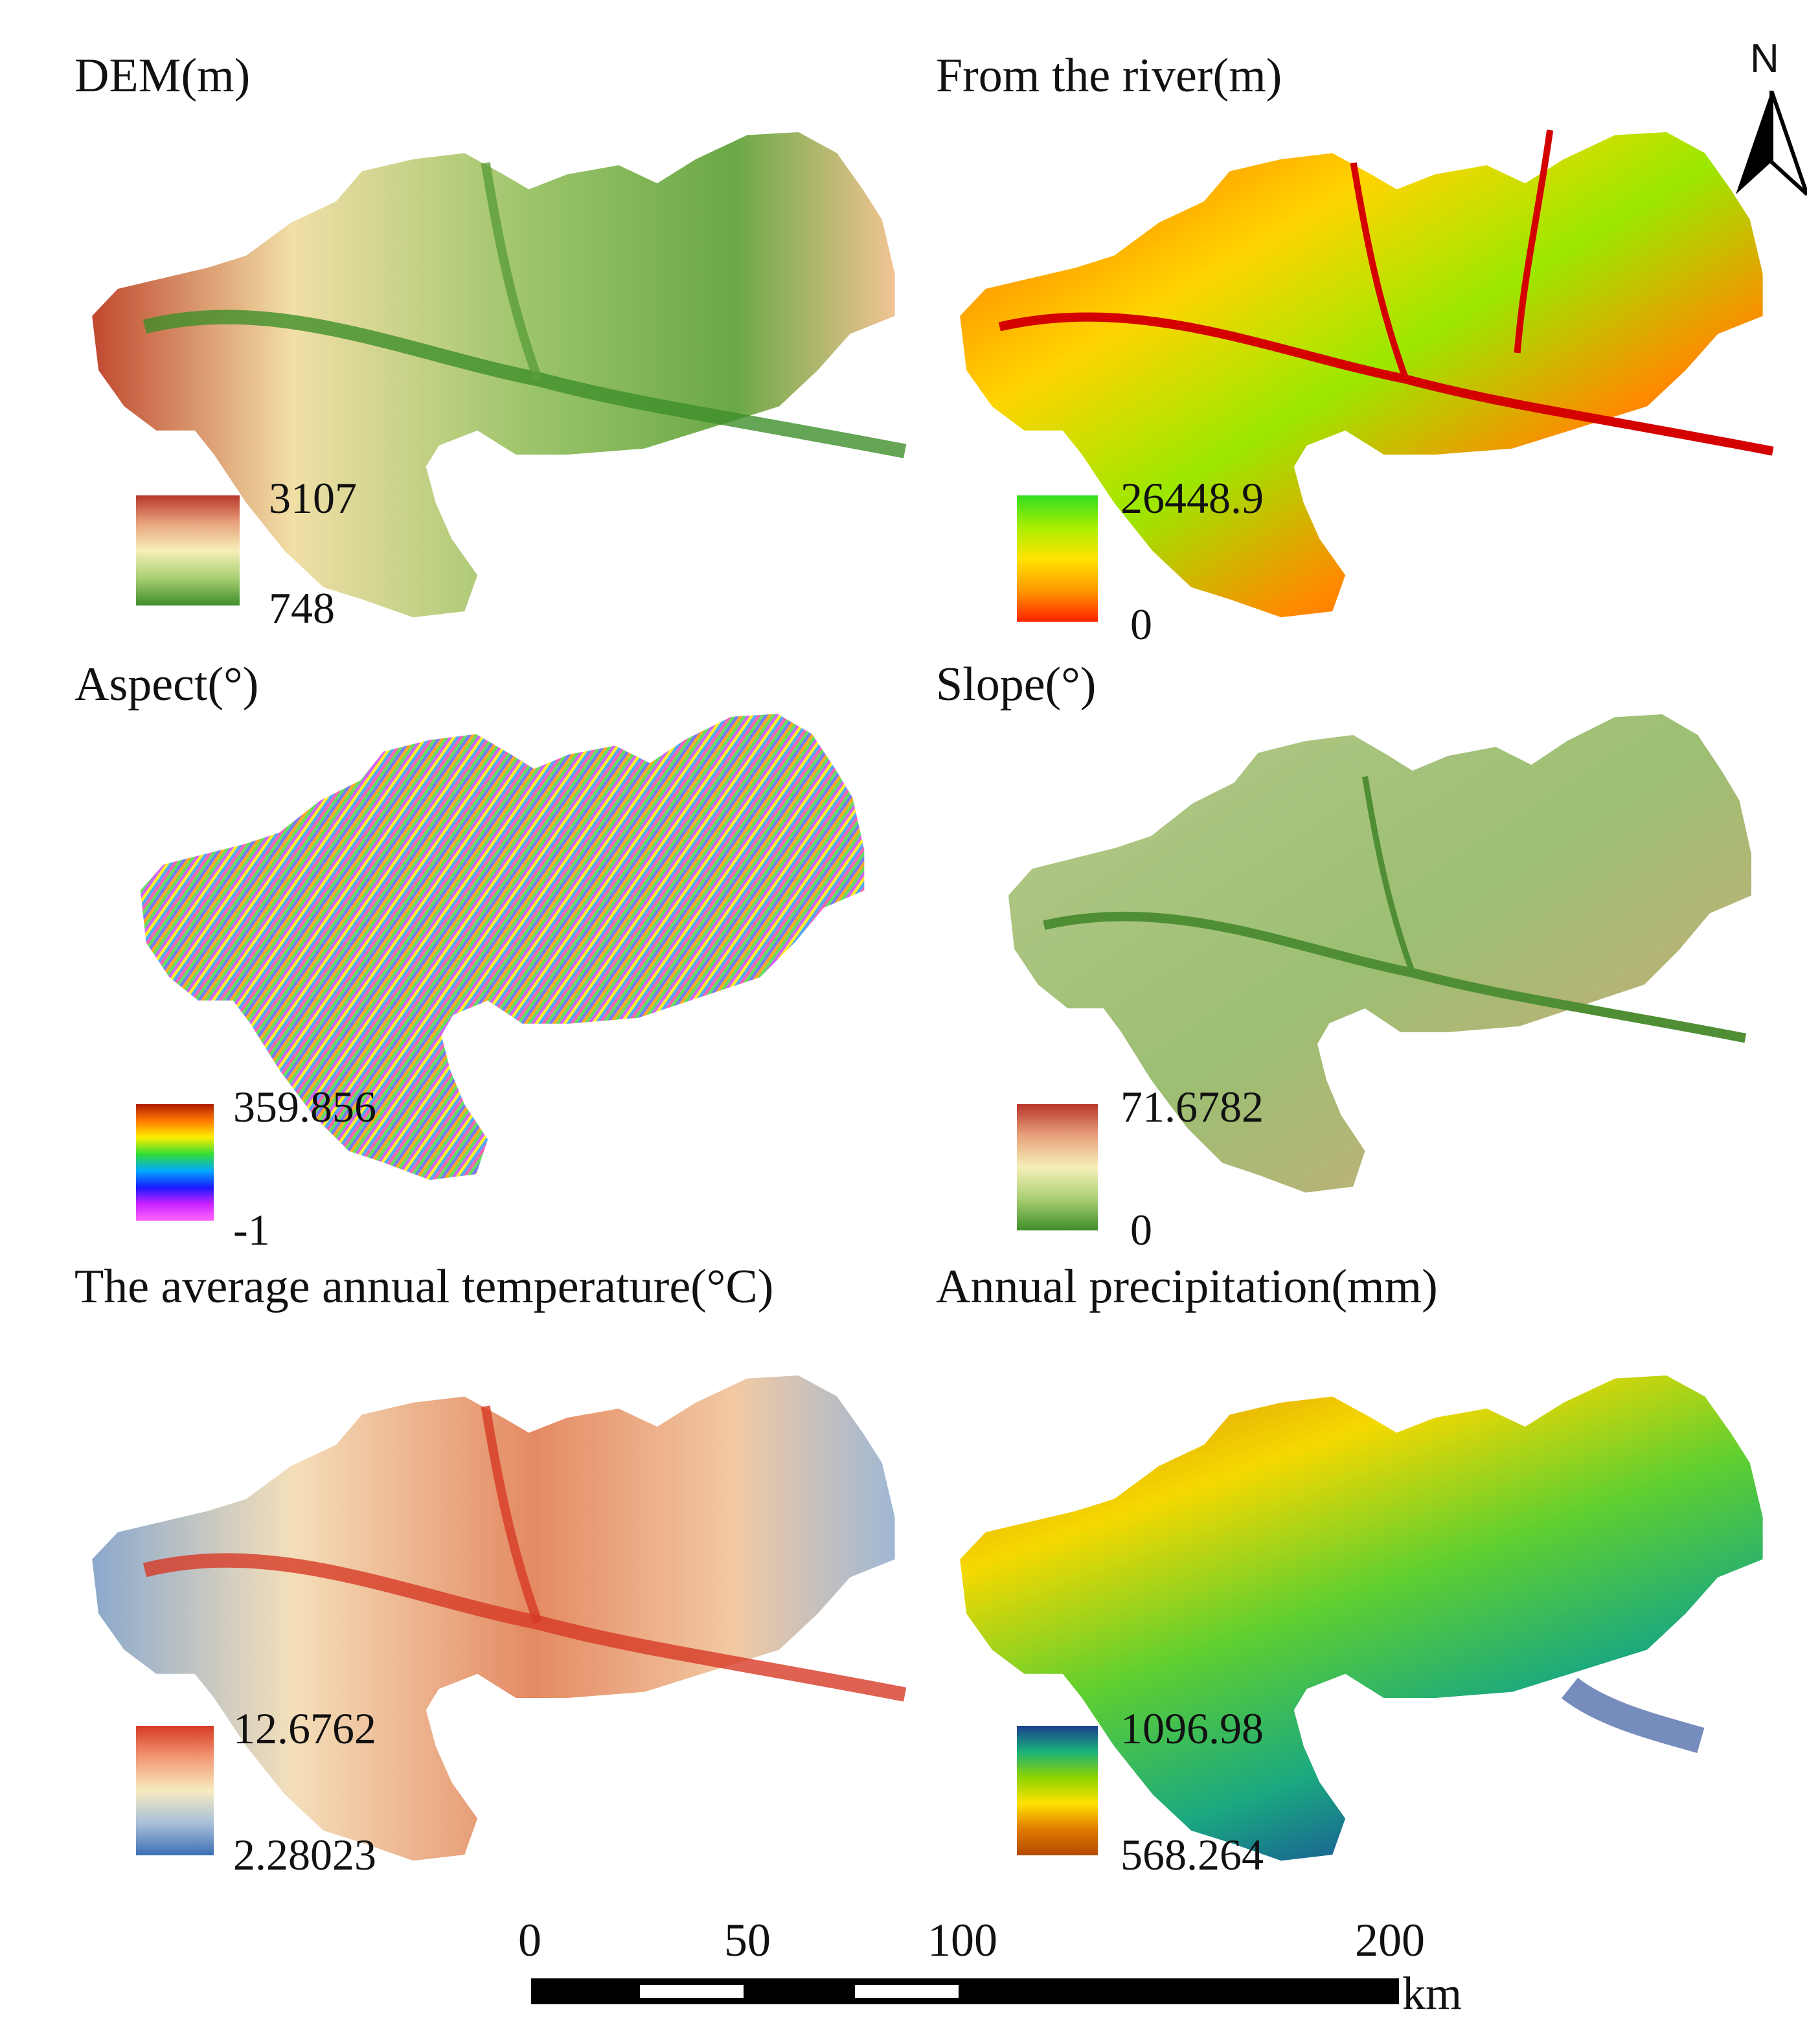 This screenshot has width=1820, height=2025. Describe the element at coordinates (163, 75) in the screenshot. I see `panel-title-dem: DEM(m)` at that location.